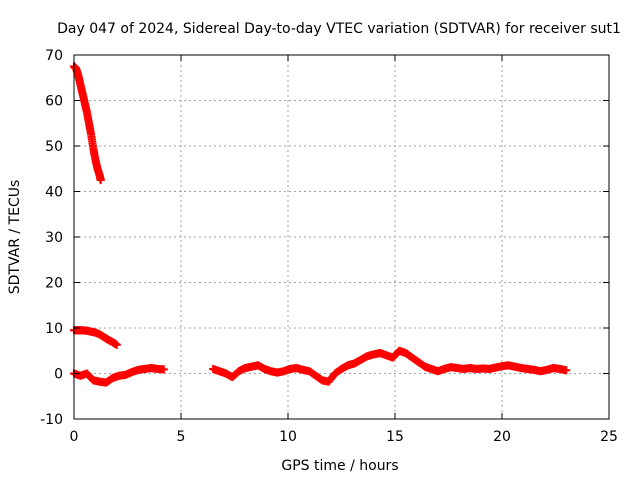 Image resolution: width=640 pixels, height=480 pixels. Describe the element at coordinates (54, 147) in the screenshot. I see `y-tick-label: 50` at that location.